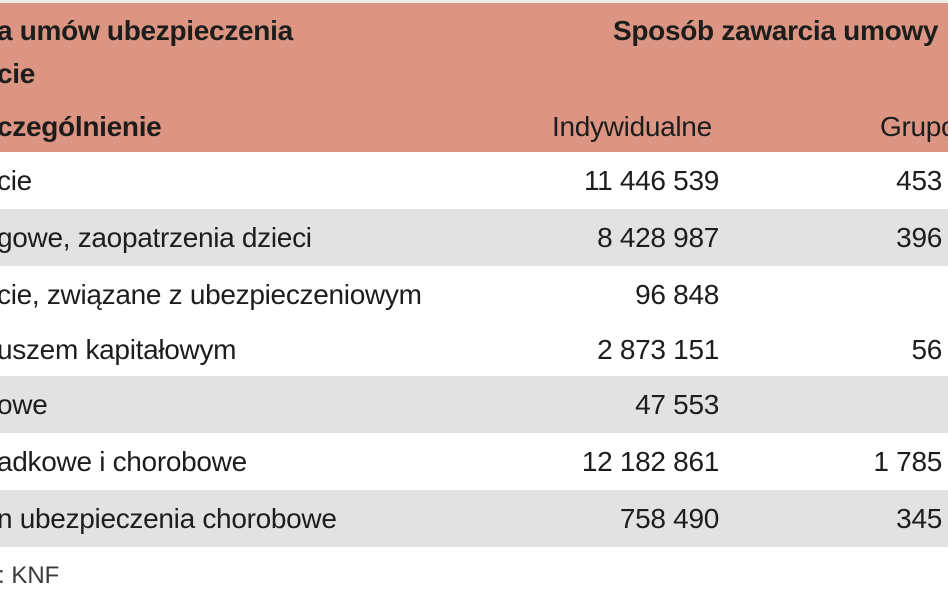  Describe the element at coordinates (156, 237) in the screenshot. I see `row-label: gowe, zaopatrzenia dzieci` at that location.